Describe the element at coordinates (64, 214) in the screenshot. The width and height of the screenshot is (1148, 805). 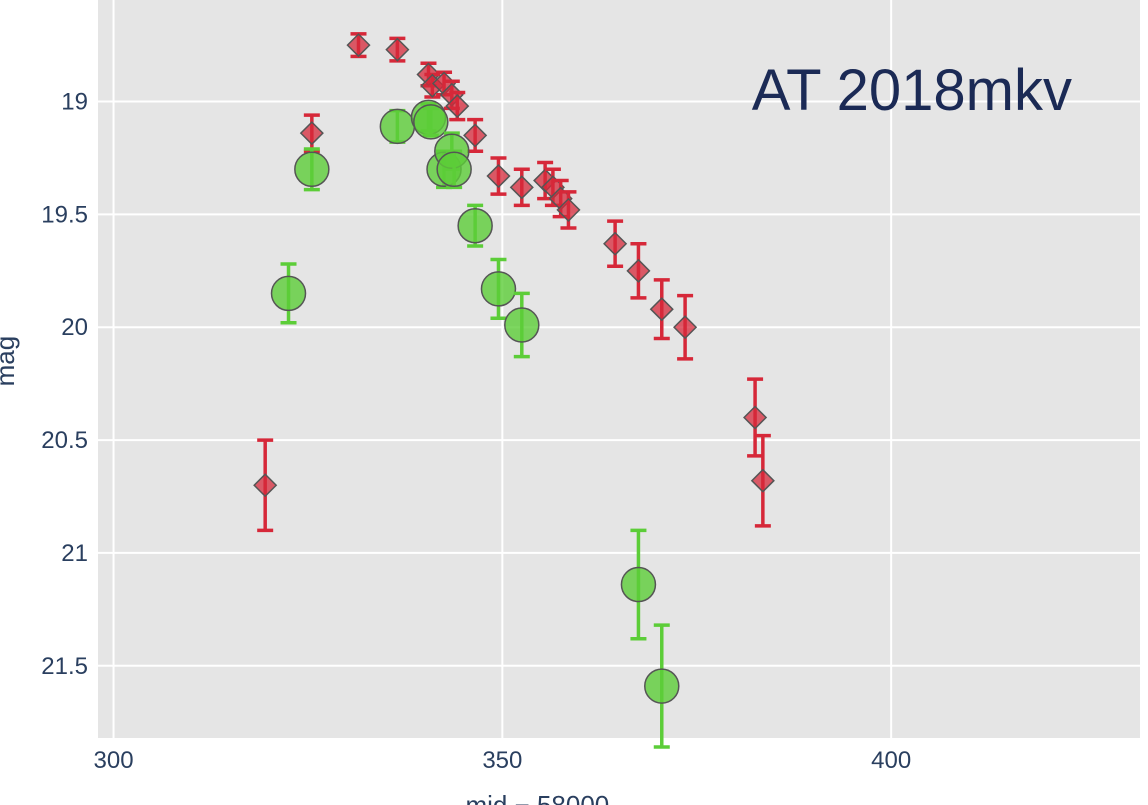
I see `y-tick-label: 19.5` at that location.